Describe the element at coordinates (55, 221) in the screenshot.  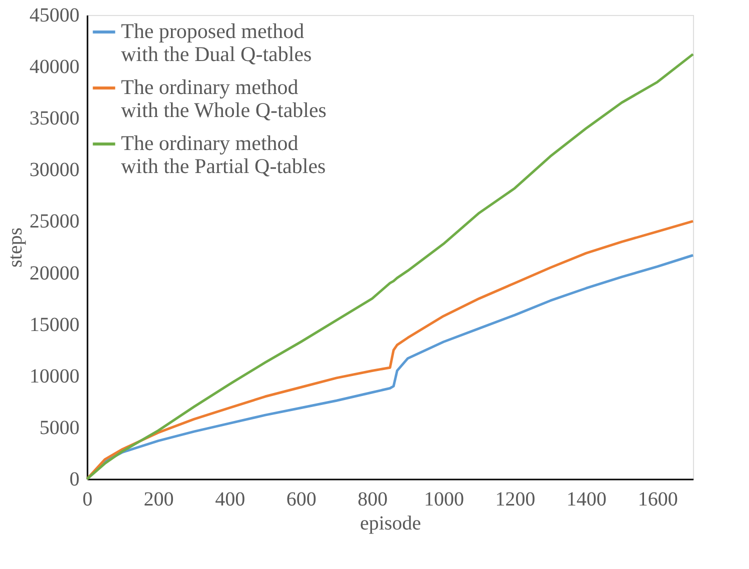
I see `y-tick-label: 25000` at that location.